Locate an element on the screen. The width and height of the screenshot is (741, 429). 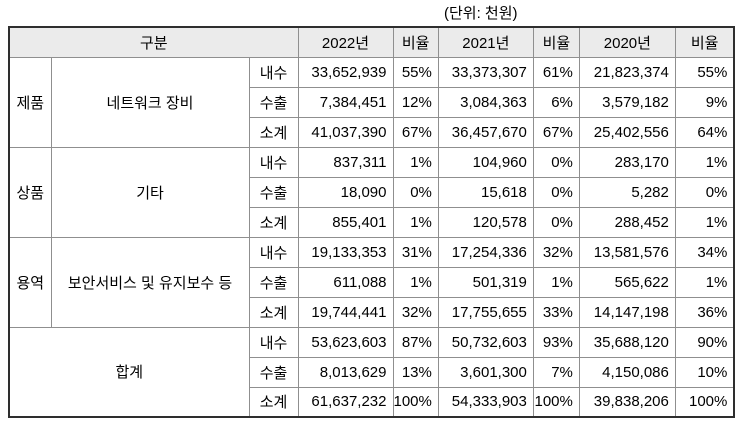
value-2021-cell: 50,732,603 is located at coordinates (485, 342).